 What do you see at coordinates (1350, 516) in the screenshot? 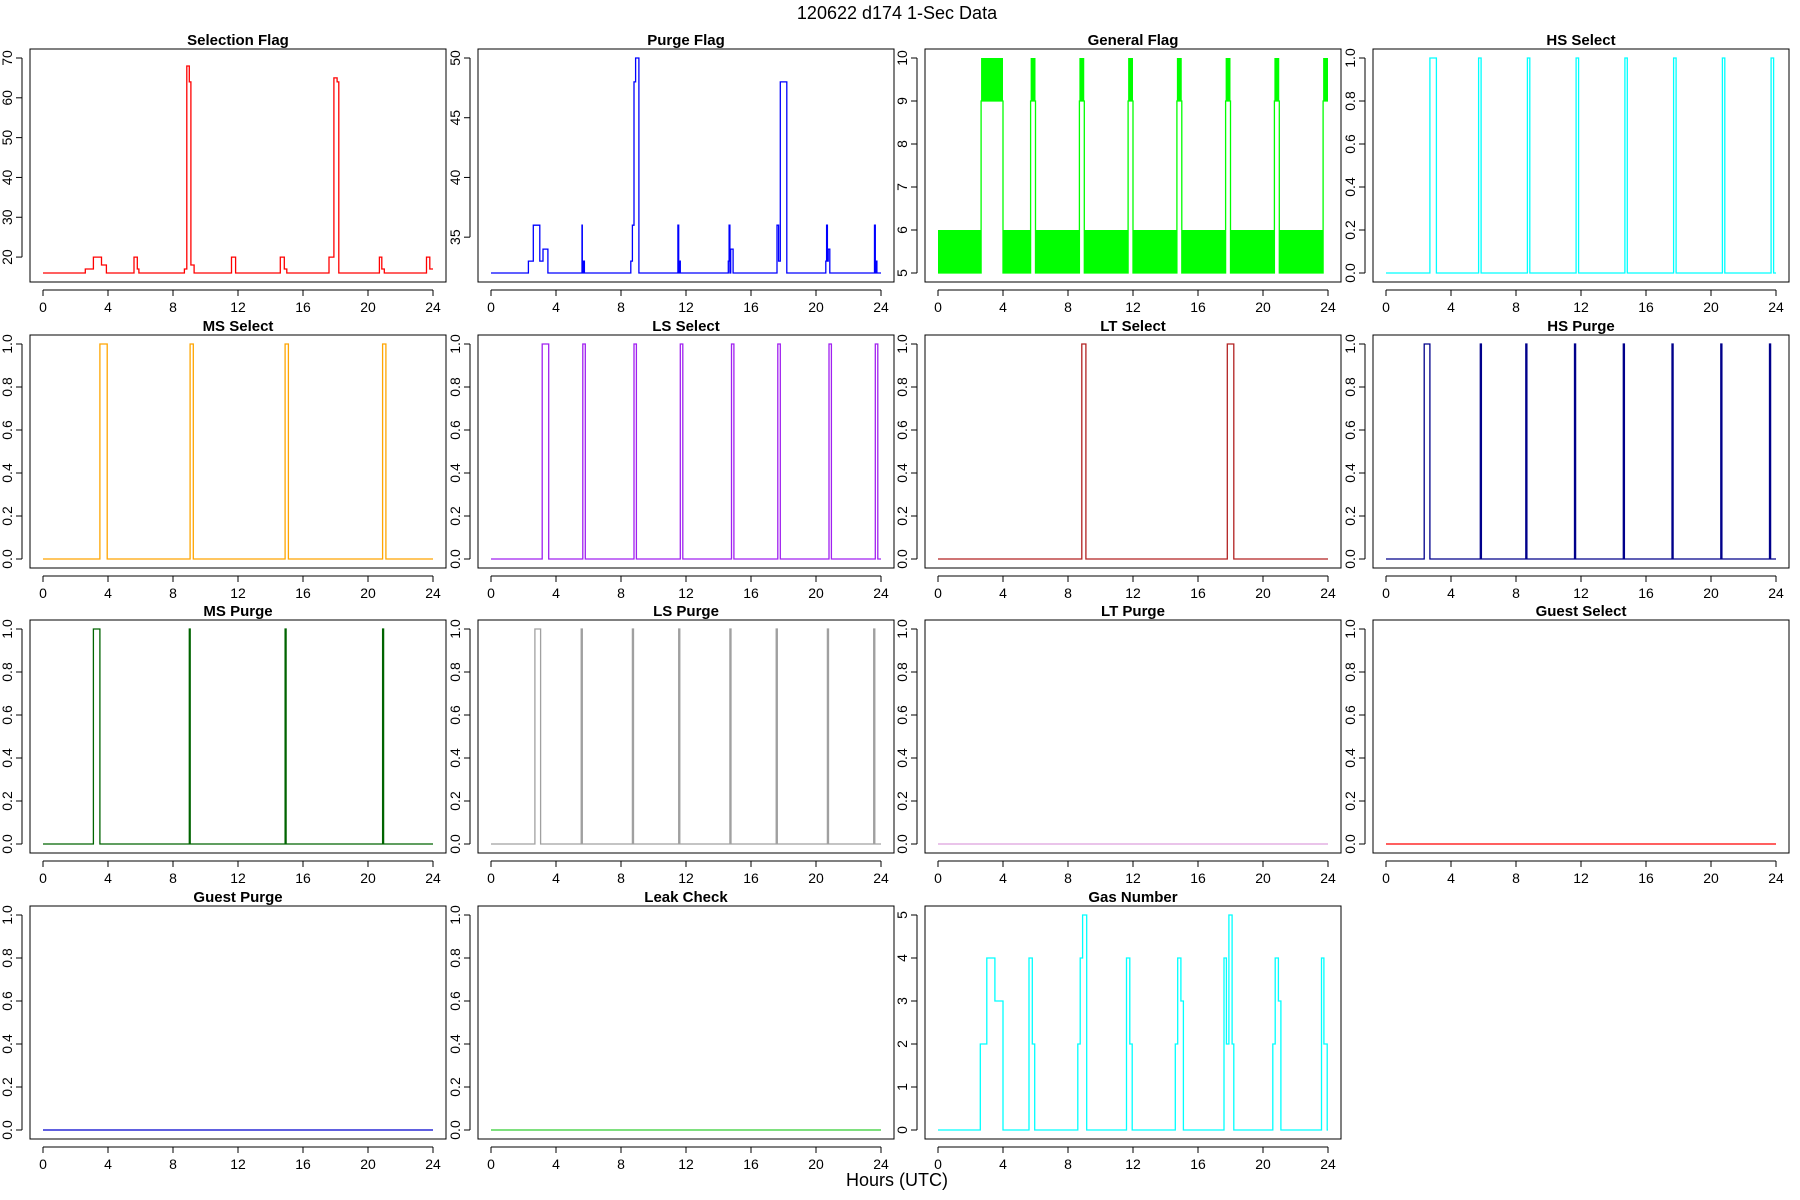
I see `y-tick-label-hs-purge-1: 0.2` at bounding box center [1350, 516].